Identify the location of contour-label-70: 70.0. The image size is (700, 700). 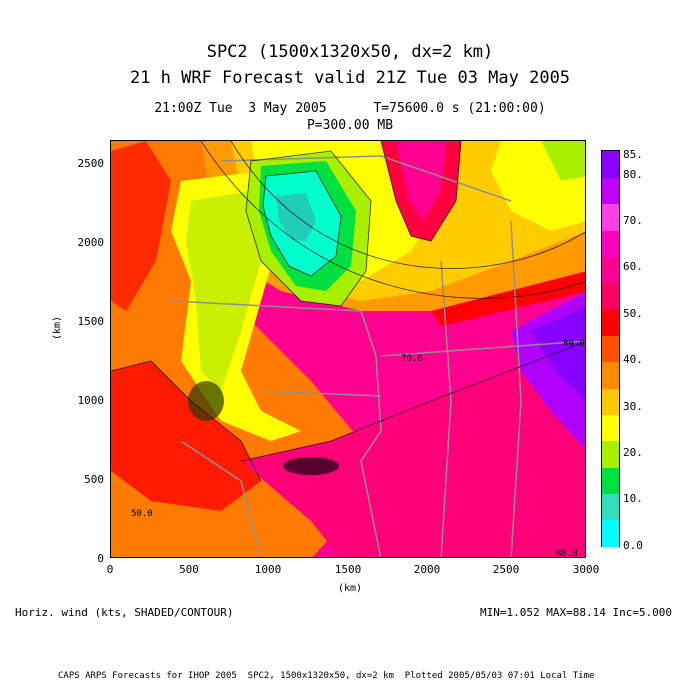
(412, 359).